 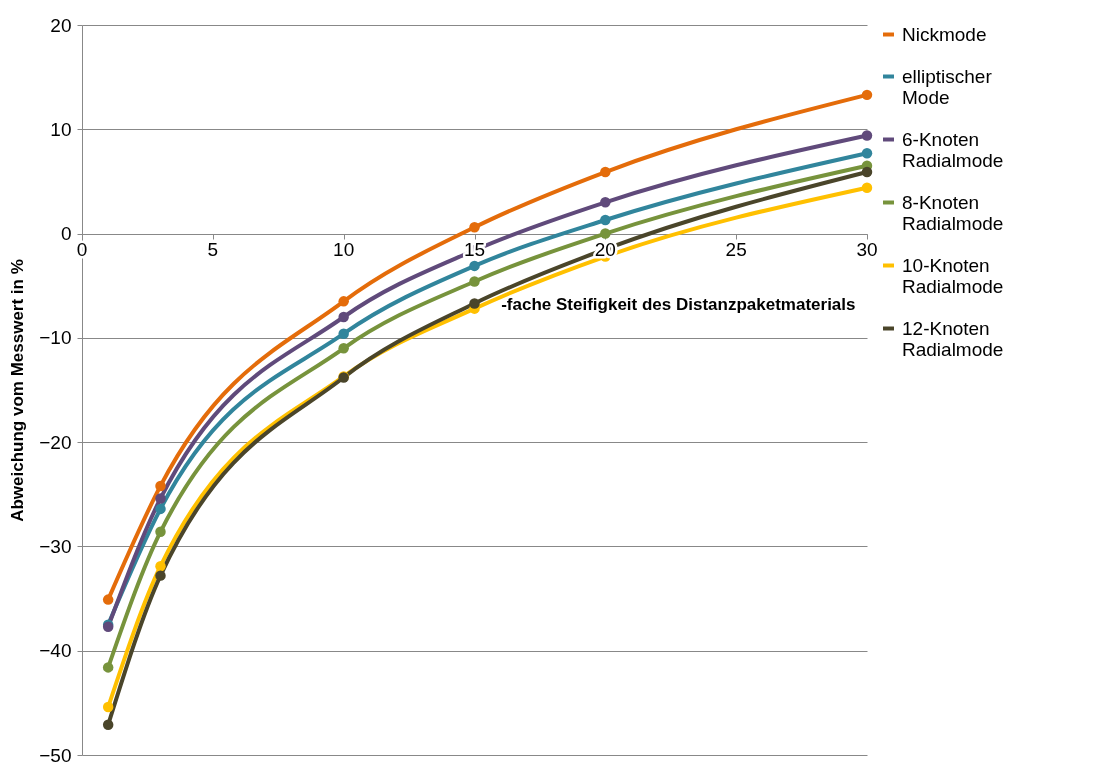 I want to click on x-tick-label: 30, so click(x=867, y=249).